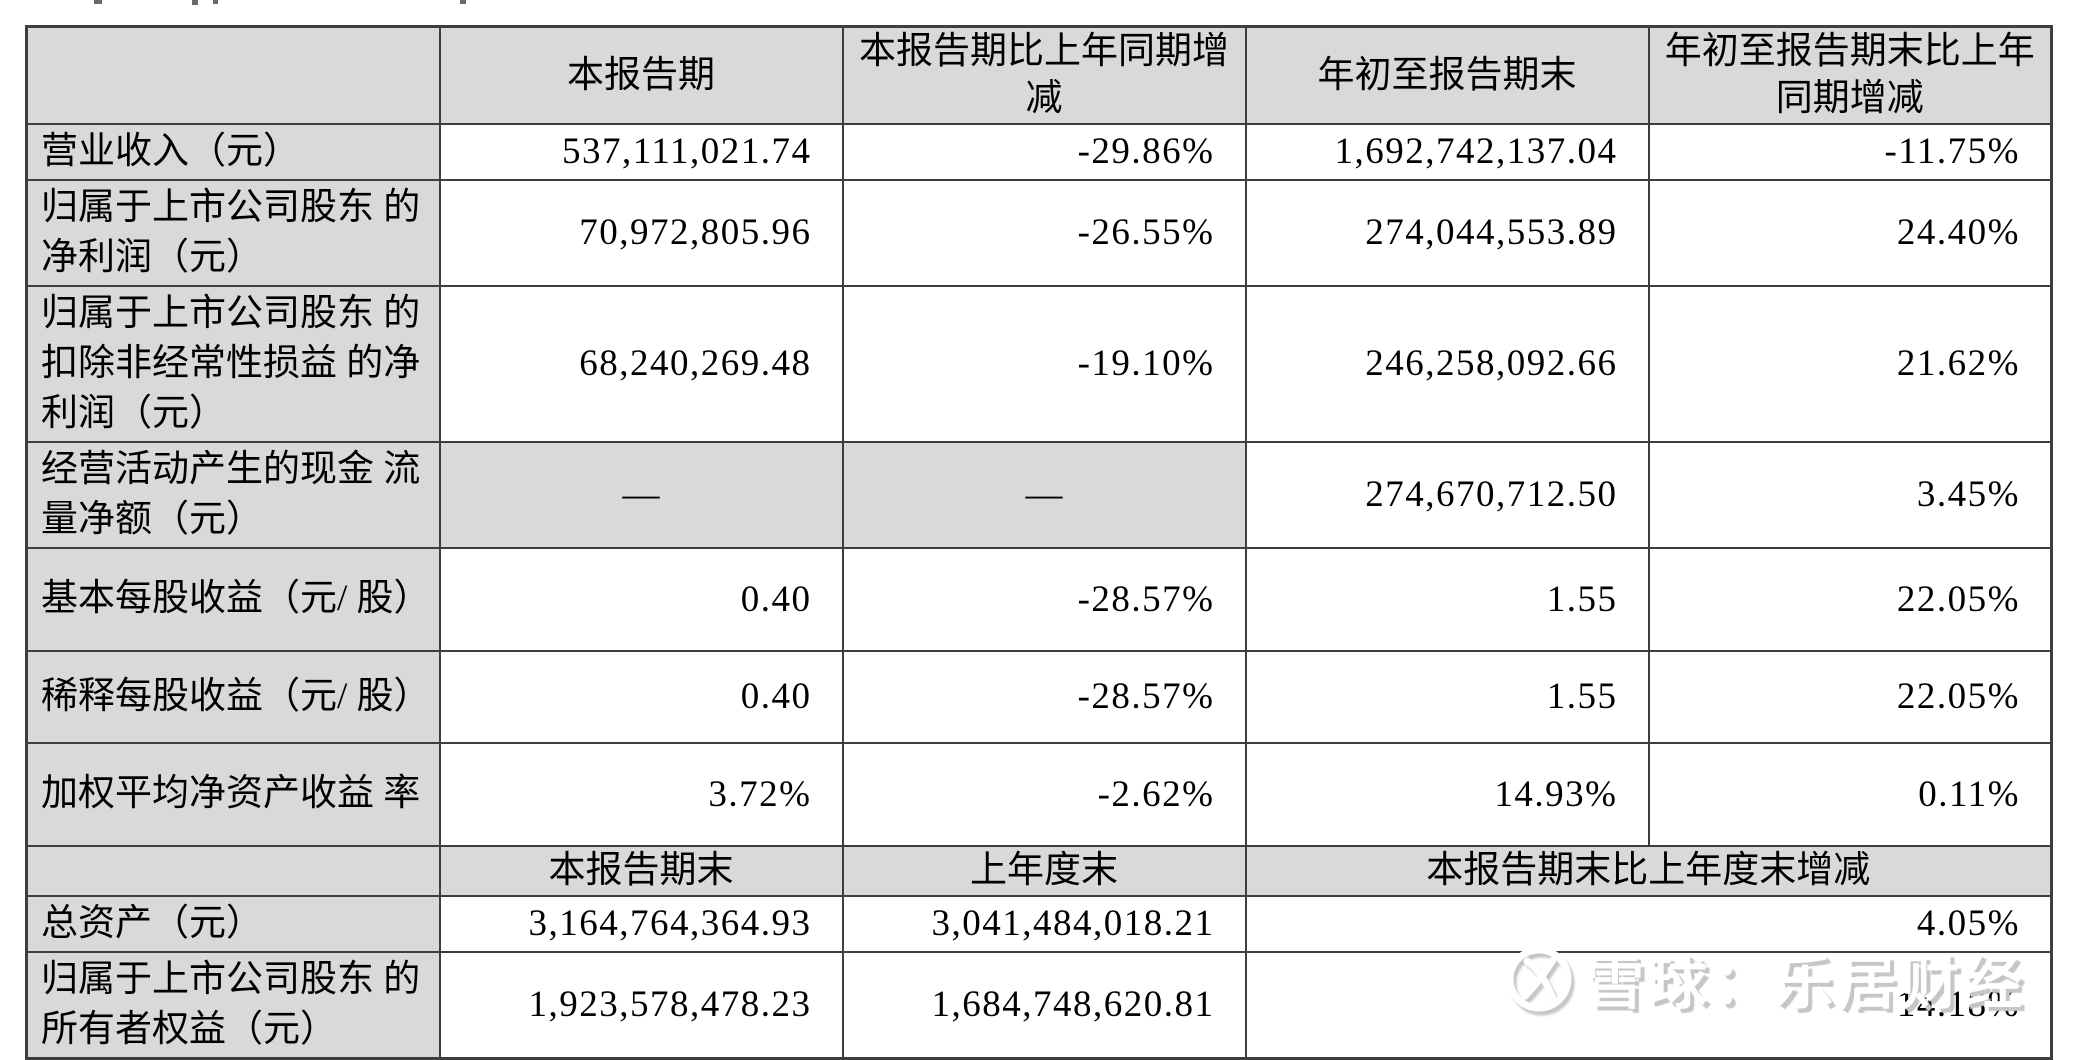 The height and width of the screenshot is (1060, 2082). What do you see at coordinates (1044, 151) in the screenshot?
I see `revenue-yoy: -29.86%` at bounding box center [1044, 151].